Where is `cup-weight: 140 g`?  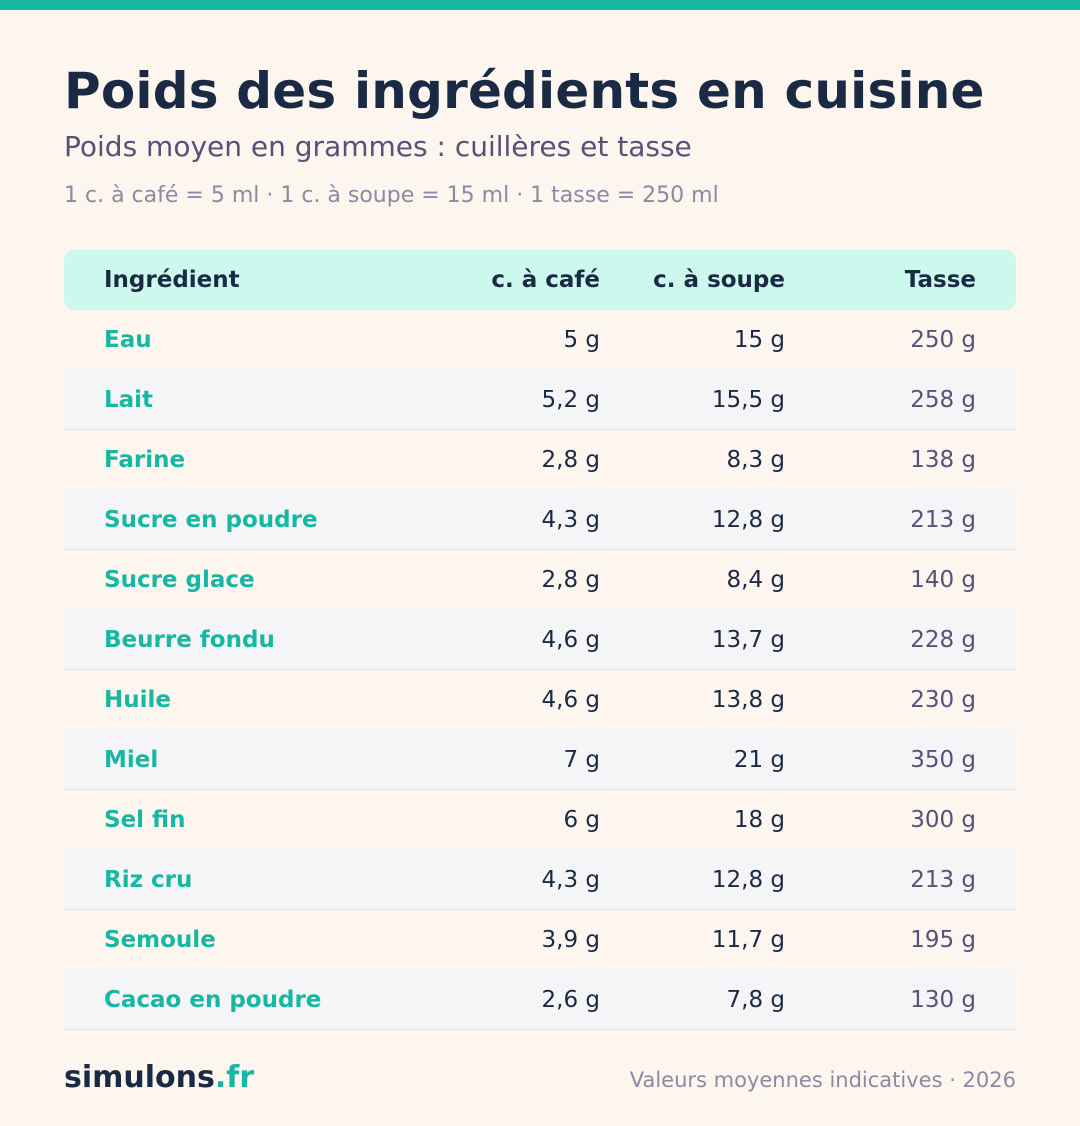
cup-weight: 140 g is located at coordinates (943, 580).